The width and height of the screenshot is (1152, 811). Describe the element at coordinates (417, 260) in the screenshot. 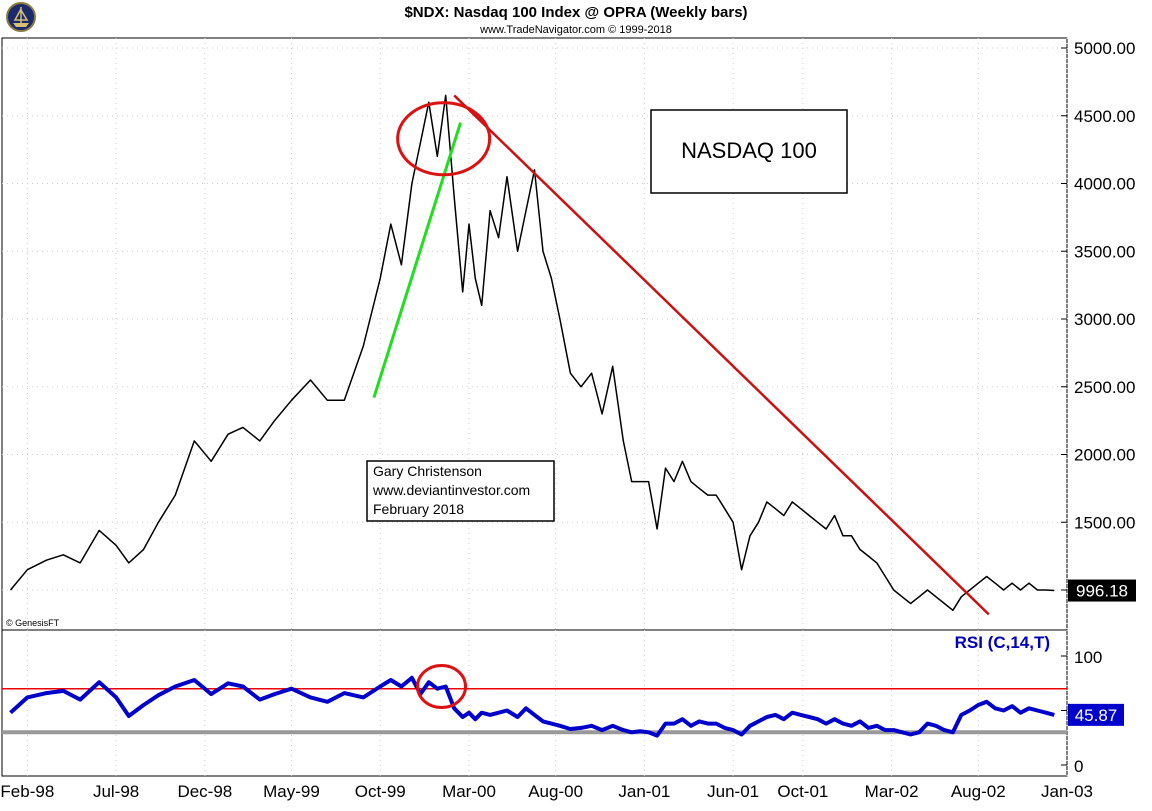

I see `uptrend-line` at that location.